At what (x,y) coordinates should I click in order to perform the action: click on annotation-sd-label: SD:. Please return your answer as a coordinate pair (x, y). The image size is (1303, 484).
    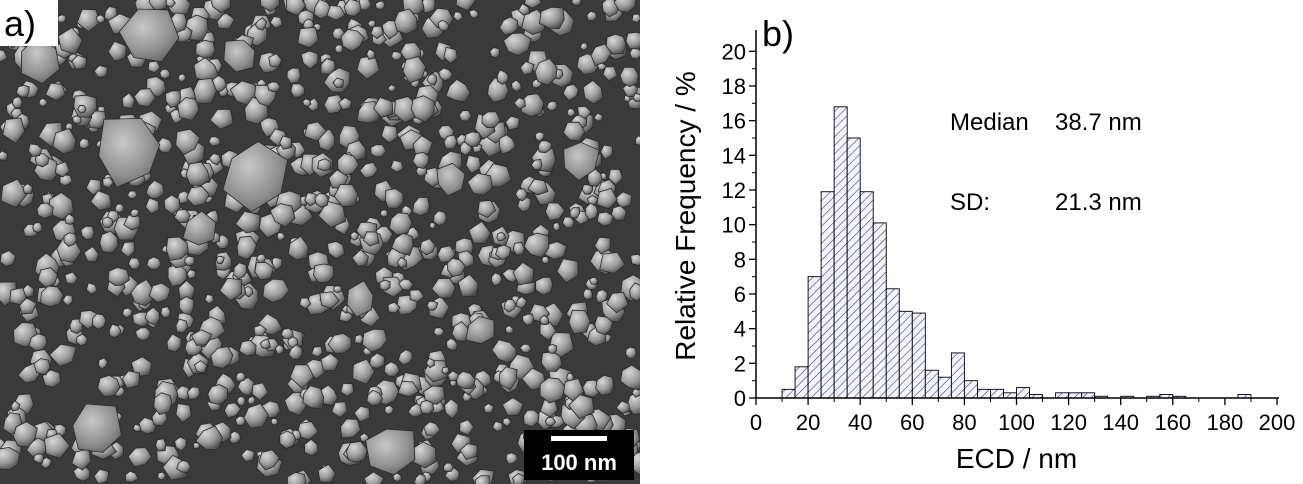
    Looking at the image, I should click on (970, 202).